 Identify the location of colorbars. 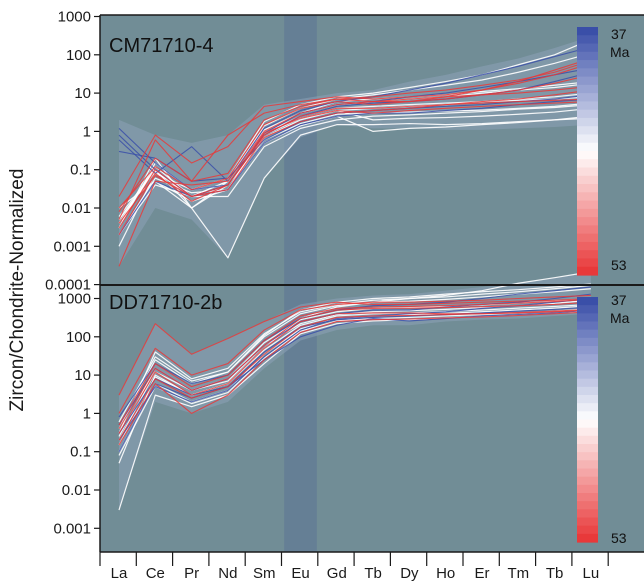
(587, 285).